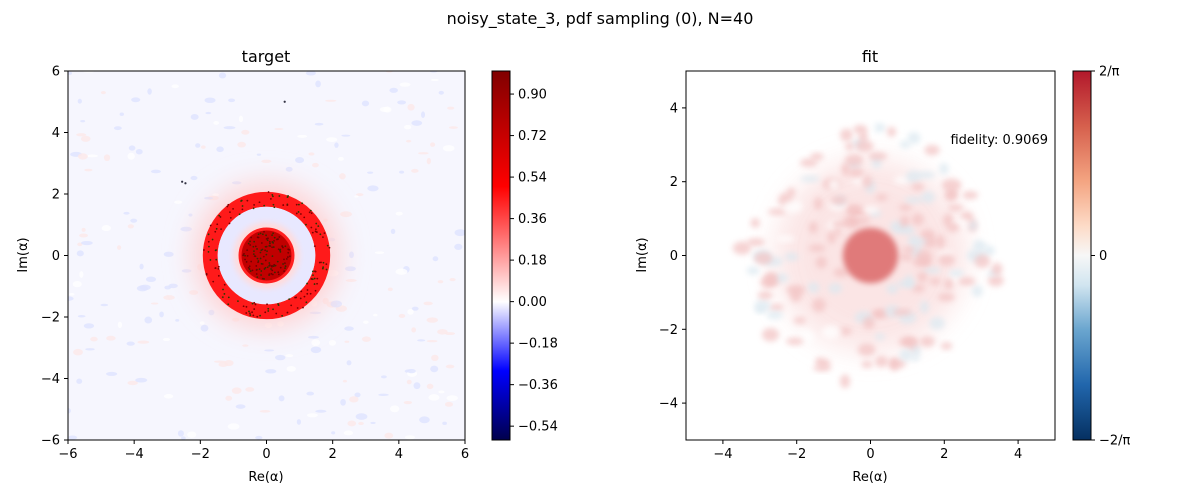 This screenshot has width=1200, height=500. I want to click on target-central-disk-edge, so click(266, 255).